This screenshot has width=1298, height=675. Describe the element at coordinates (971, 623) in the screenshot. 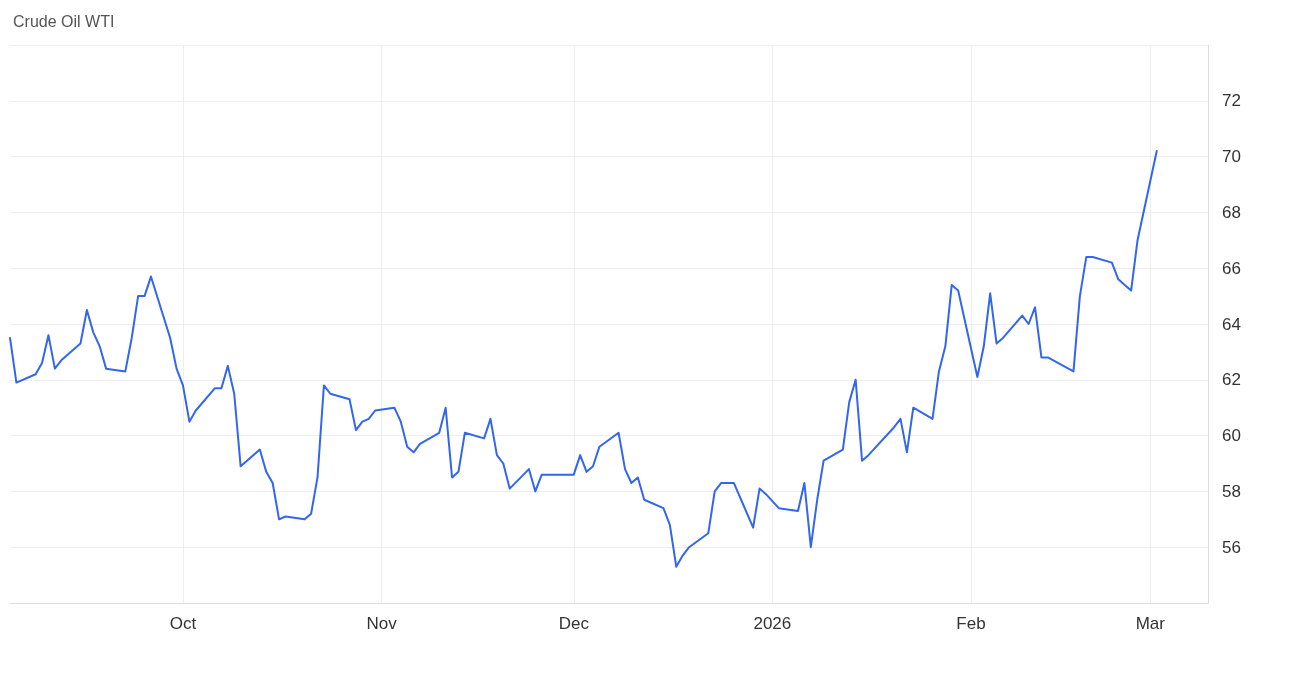

I see `x-tick-label: Feb` at that location.